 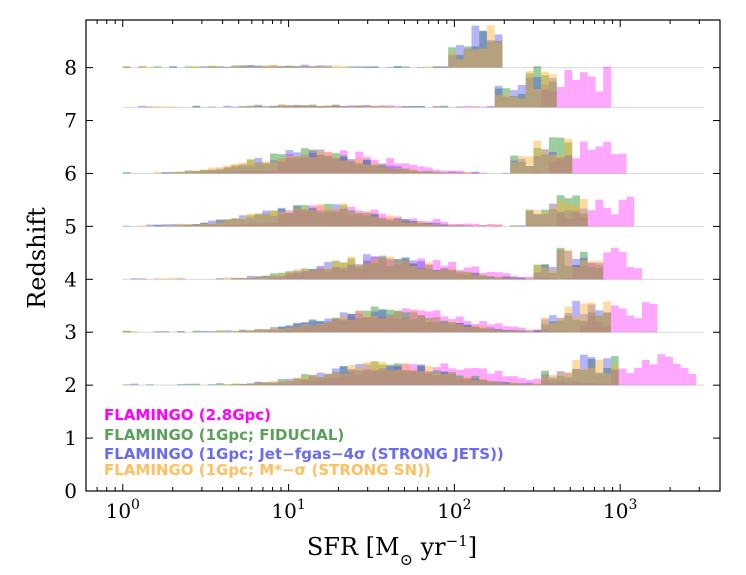 What do you see at coordinates (187, 415) in the screenshot?
I see `legend-entry-large-box: FLAMINGO (2.8Gpc)` at bounding box center [187, 415].